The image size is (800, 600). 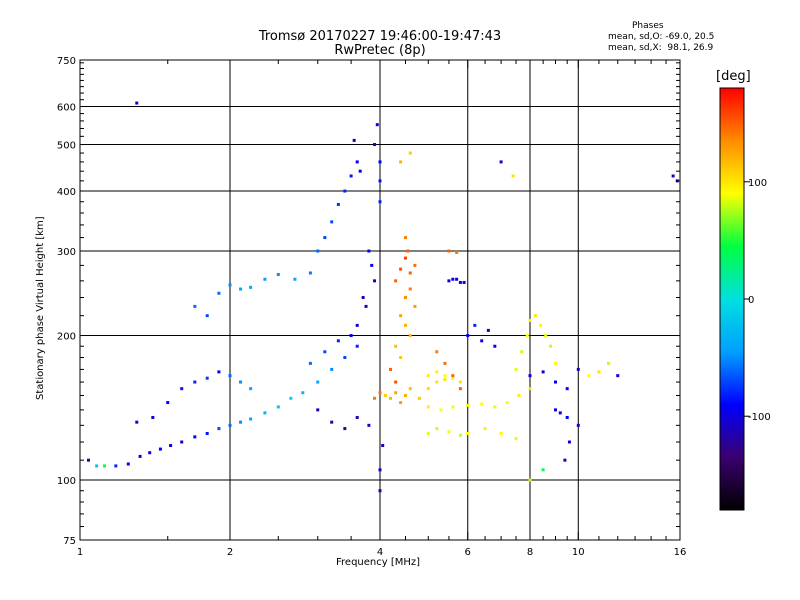 I want to click on colorbar-tick-label: 100, so click(x=757, y=183).